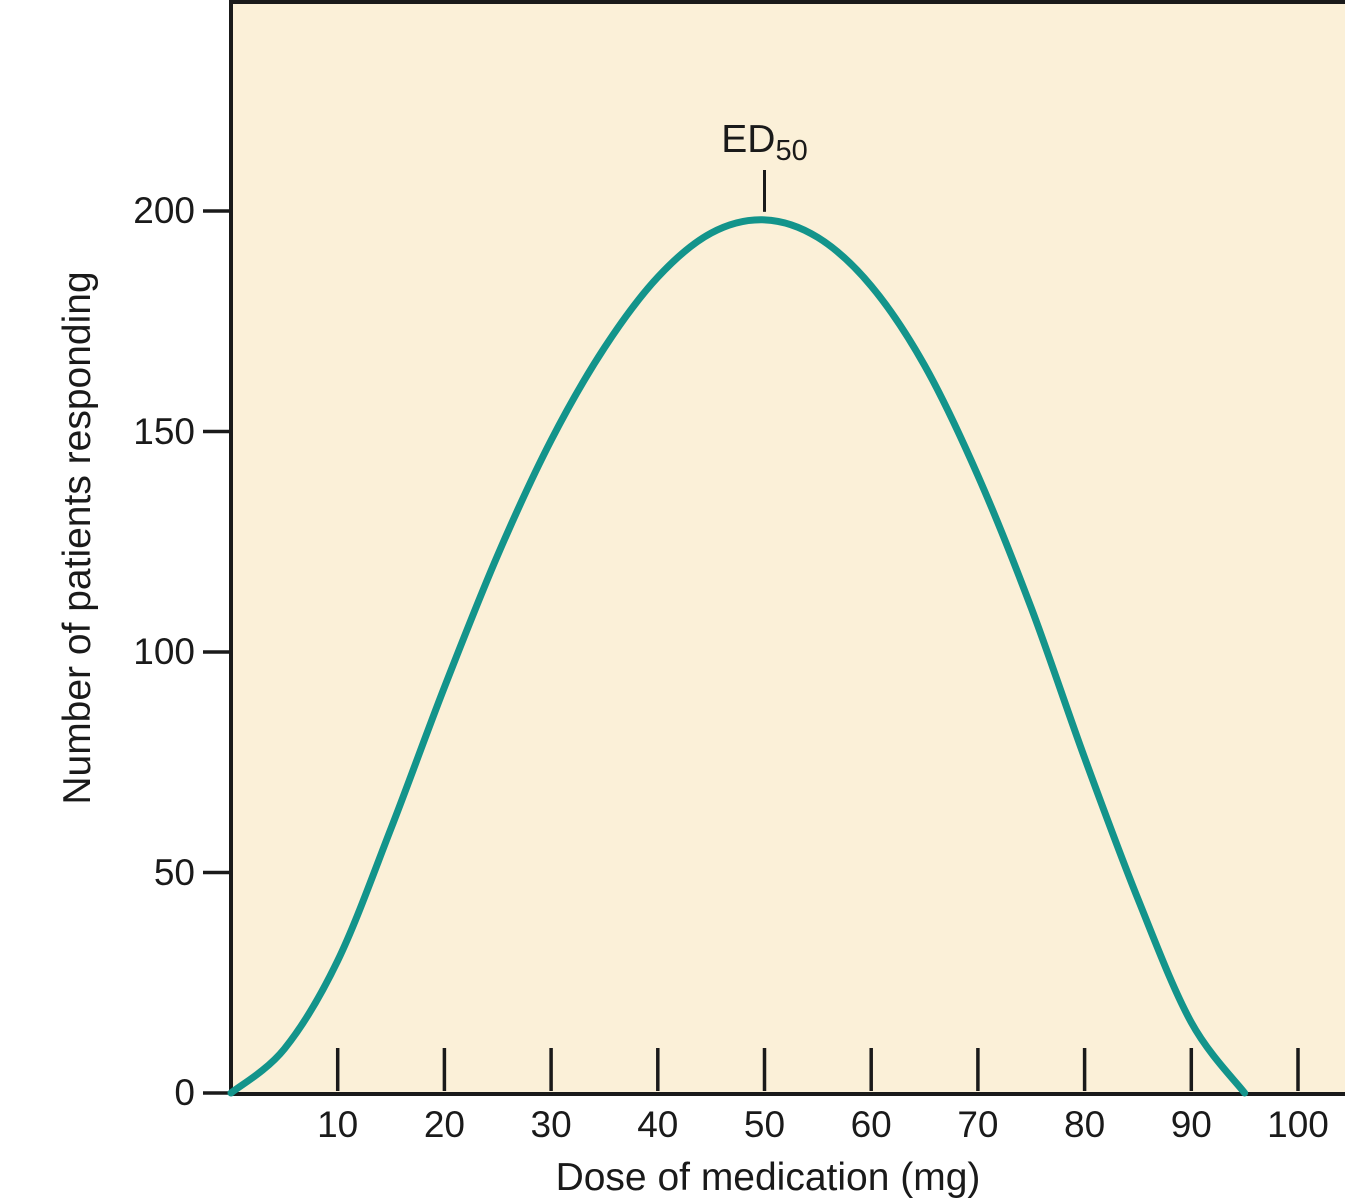 This screenshot has height=1200, width=1345. Describe the element at coordinates (184, 1092) in the screenshot. I see `y-tick-label: 0` at that location.